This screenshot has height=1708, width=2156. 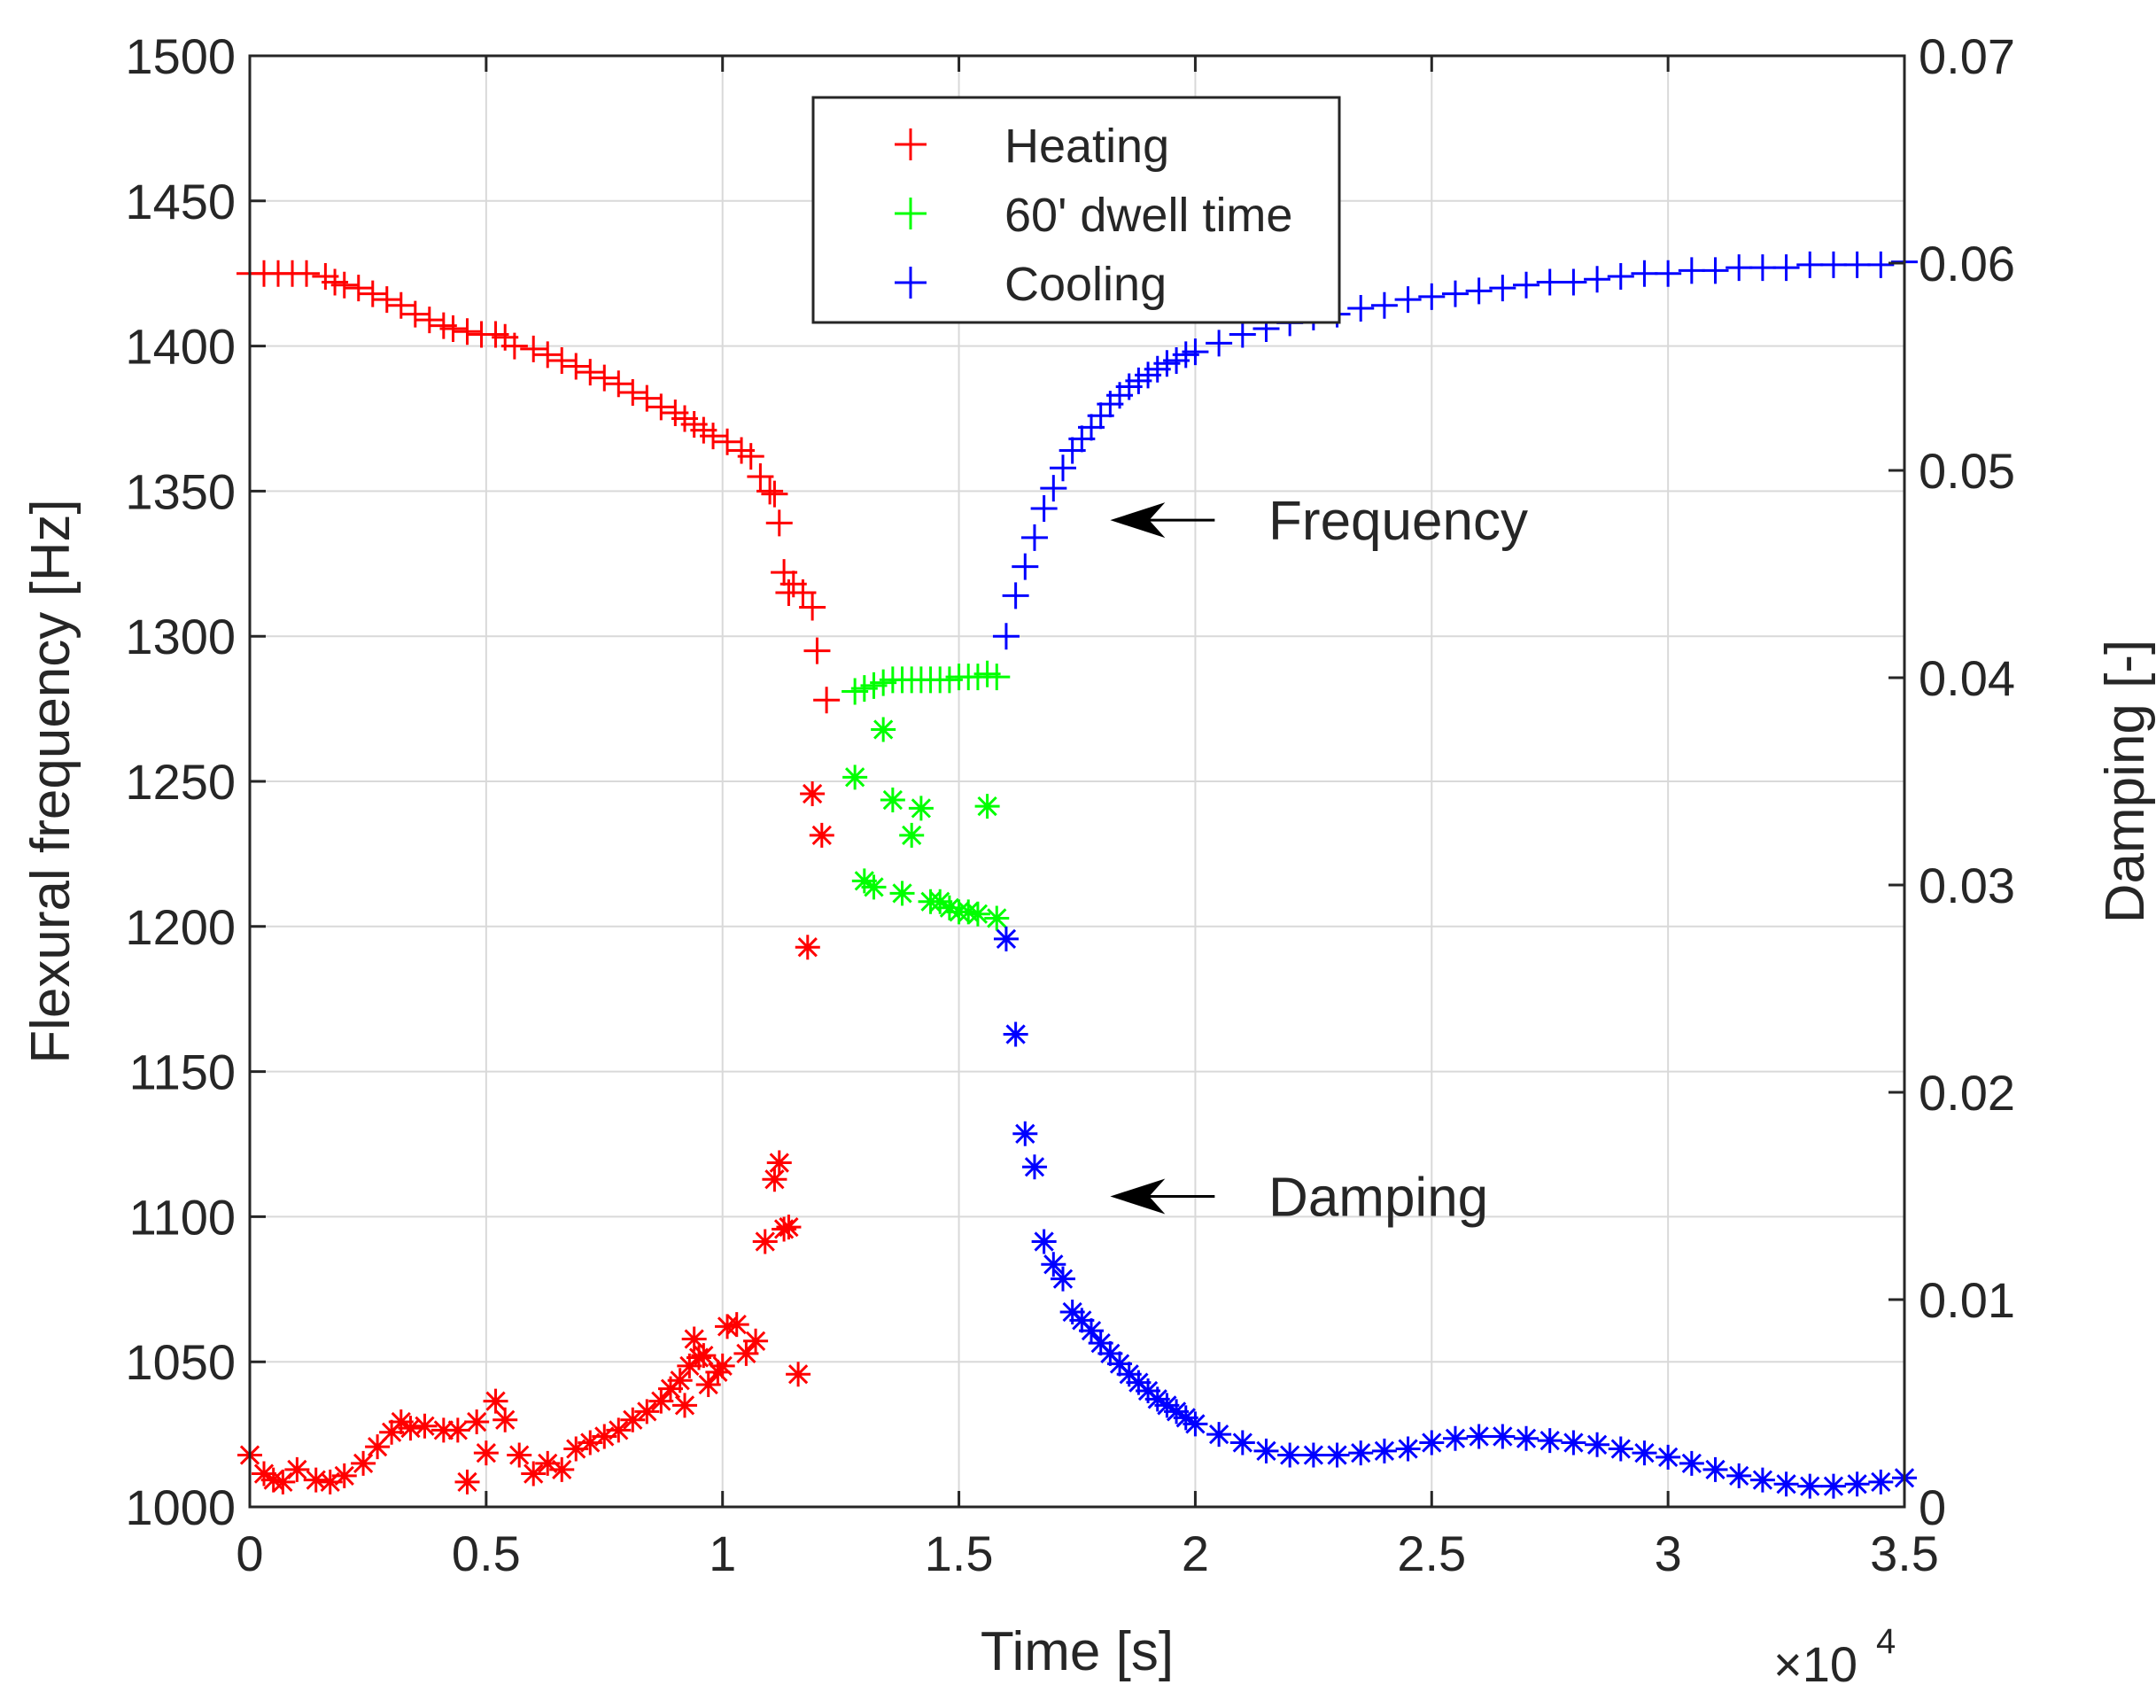 What do you see at coordinates (1378, 1197) in the screenshot?
I see `annotation-label: Damping` at bounding box center [1378, 1197].